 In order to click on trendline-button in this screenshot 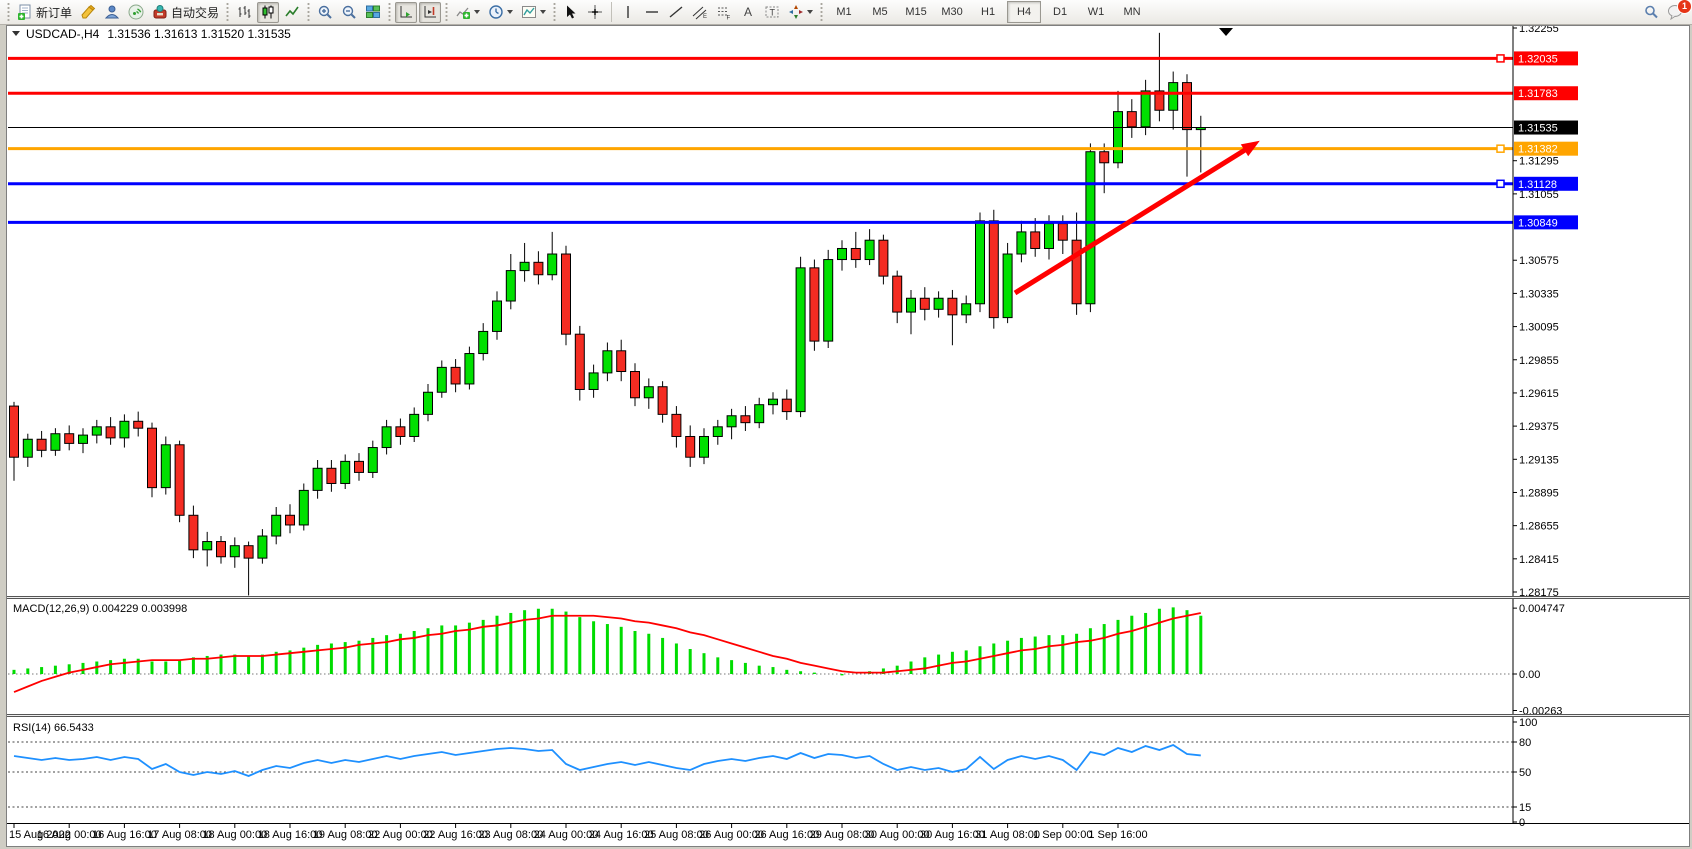, I will do `click(676, 12)`.